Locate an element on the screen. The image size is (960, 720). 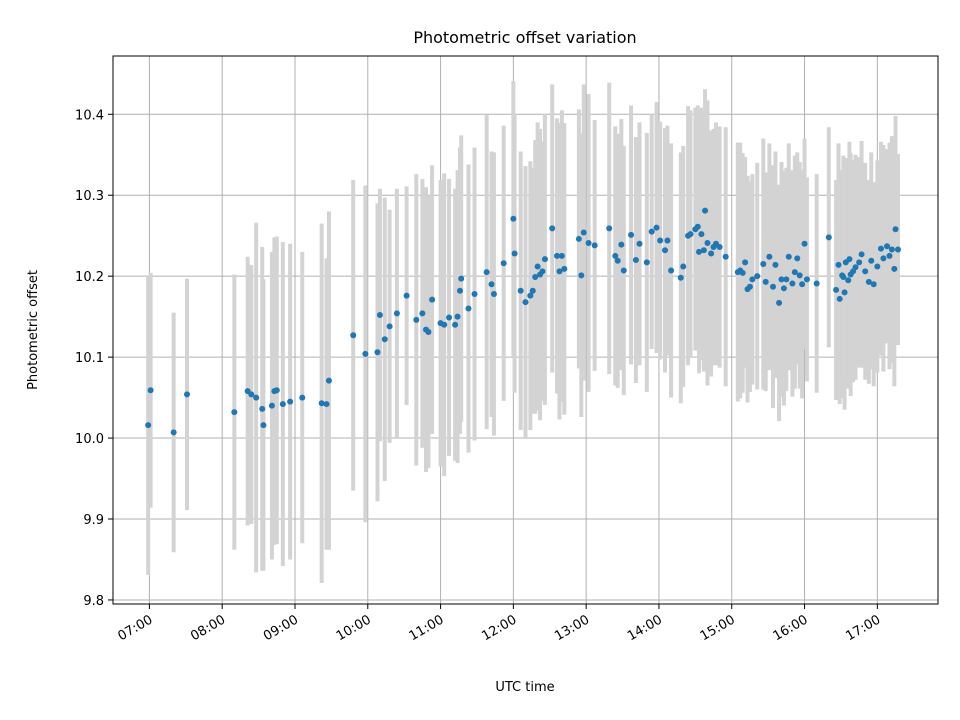
chart-title: Photometric offset variation is located at coordinates (524, 37).